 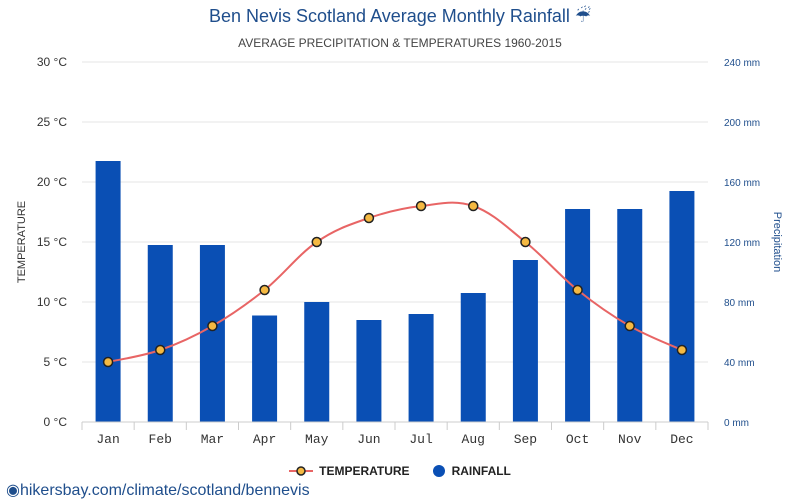 What do you see at coordinates (107, 439) in the screenshot?
I see `x-tick-label: Jan` at bounding box center [107, 439].